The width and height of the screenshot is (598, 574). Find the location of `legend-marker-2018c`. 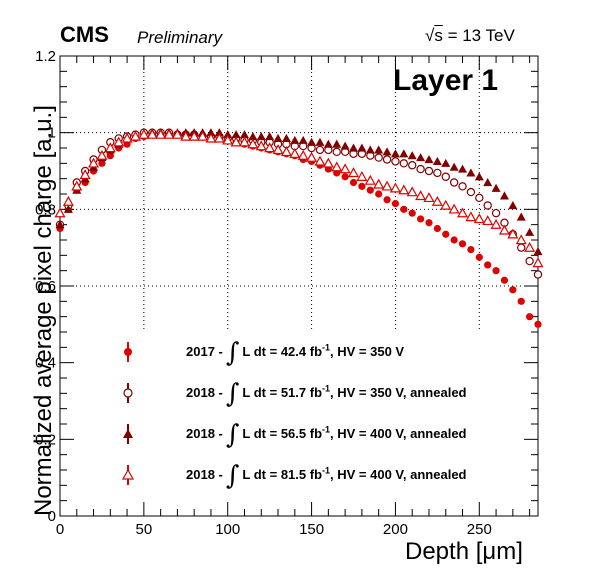

legend-marker-2018c is located at coordinates (128, 474).